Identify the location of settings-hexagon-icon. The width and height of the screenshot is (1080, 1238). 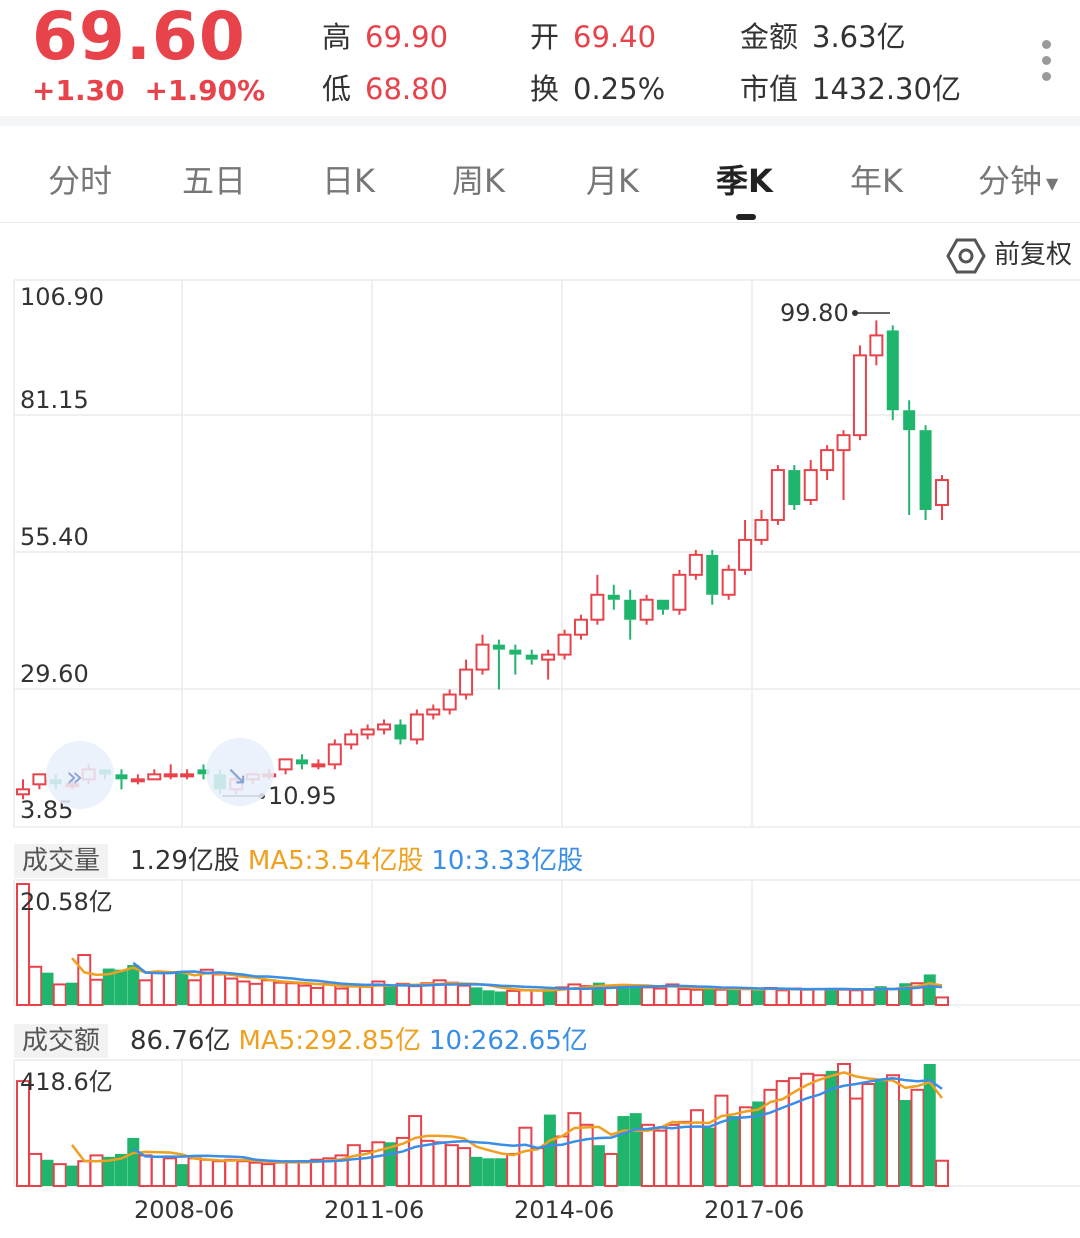
(966, 255).